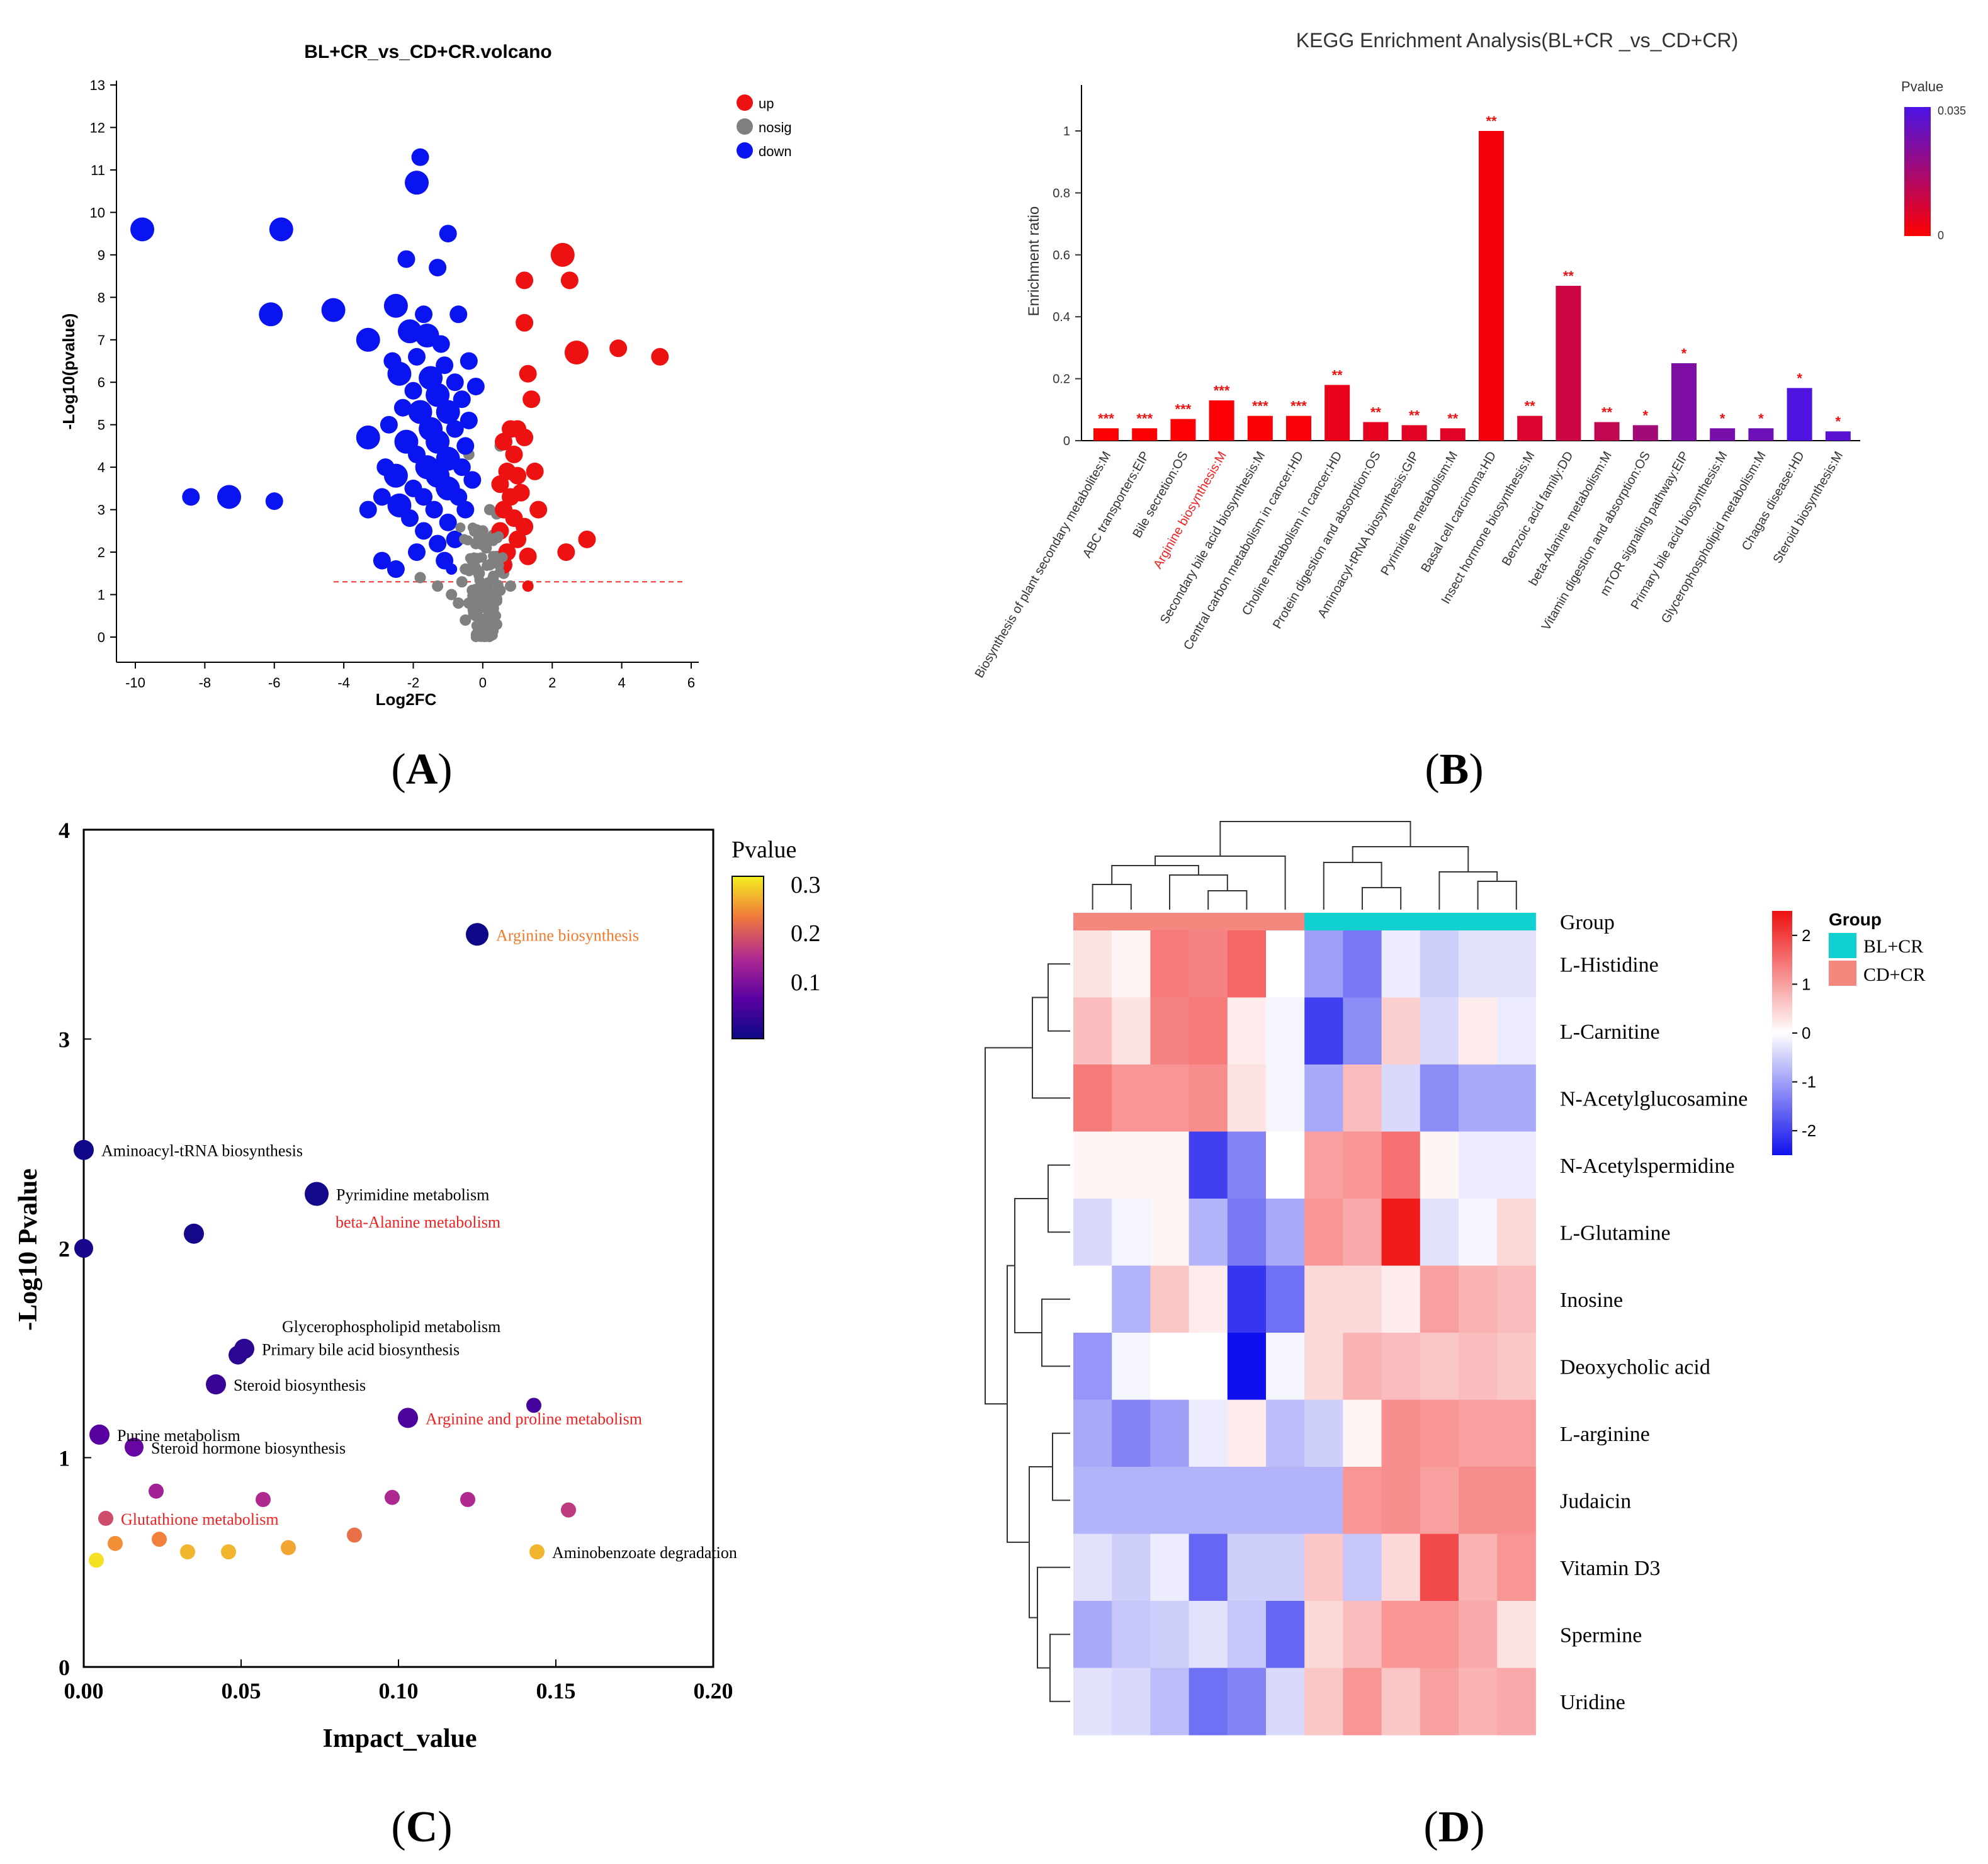 The height and width of the screenshot is (1864, 1988). I want to click on panel-label-a-letter: A, so click(422, 769).